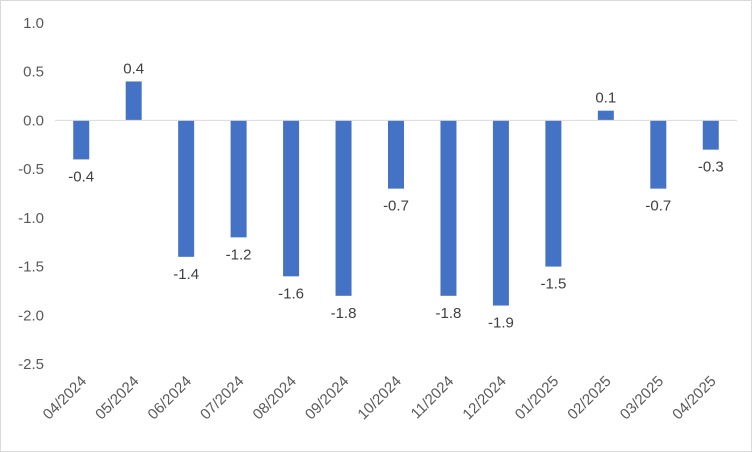  I want to click on bar-09-2024, so click(343, 208).